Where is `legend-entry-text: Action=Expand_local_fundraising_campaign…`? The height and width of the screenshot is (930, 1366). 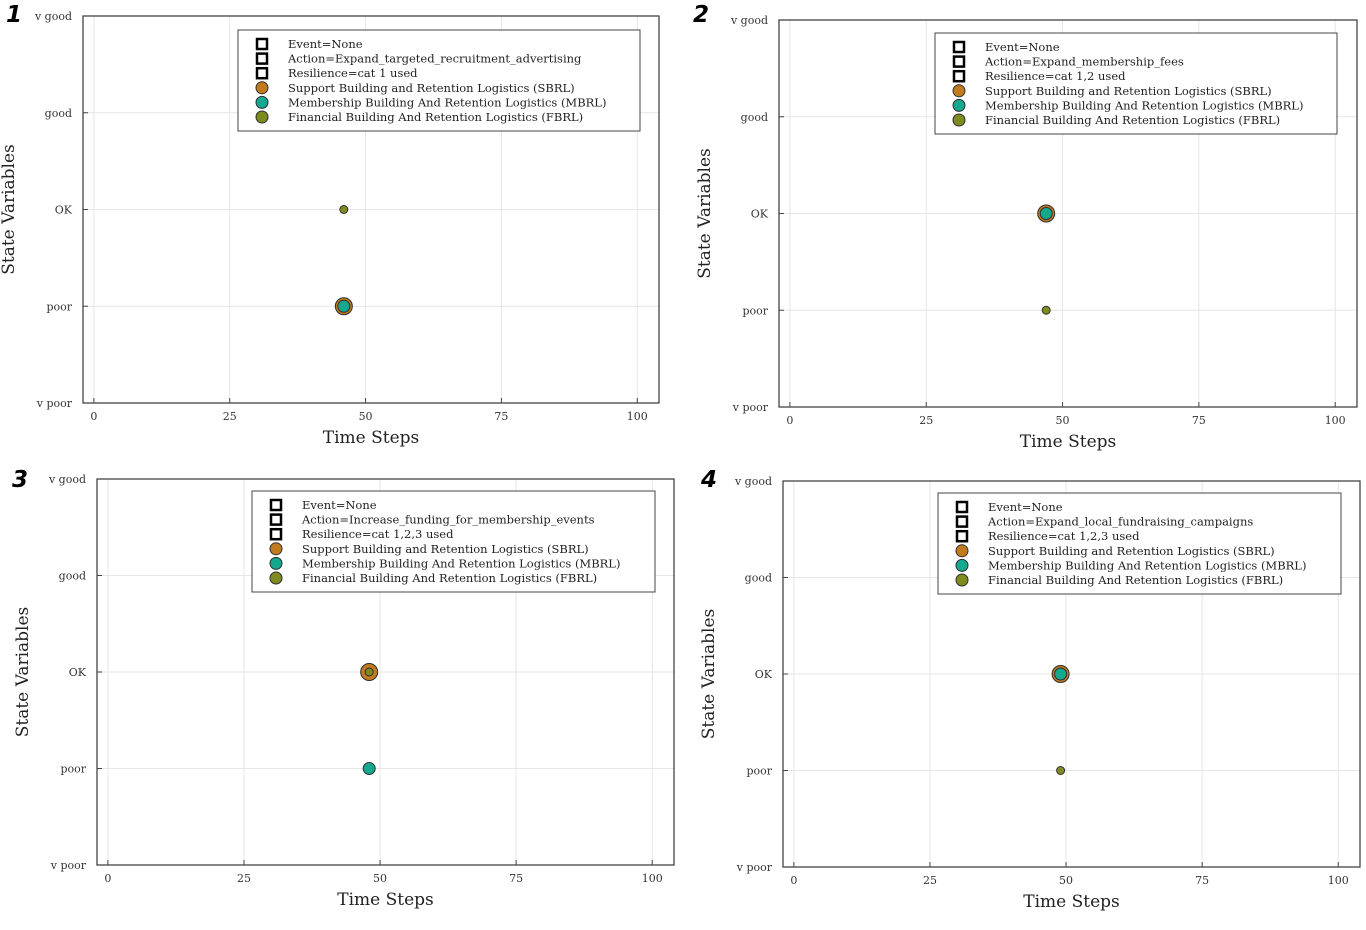
legend-entry-text: Action=Expand_local_fundraising_campaign… is located at coordinates (1120, 522).